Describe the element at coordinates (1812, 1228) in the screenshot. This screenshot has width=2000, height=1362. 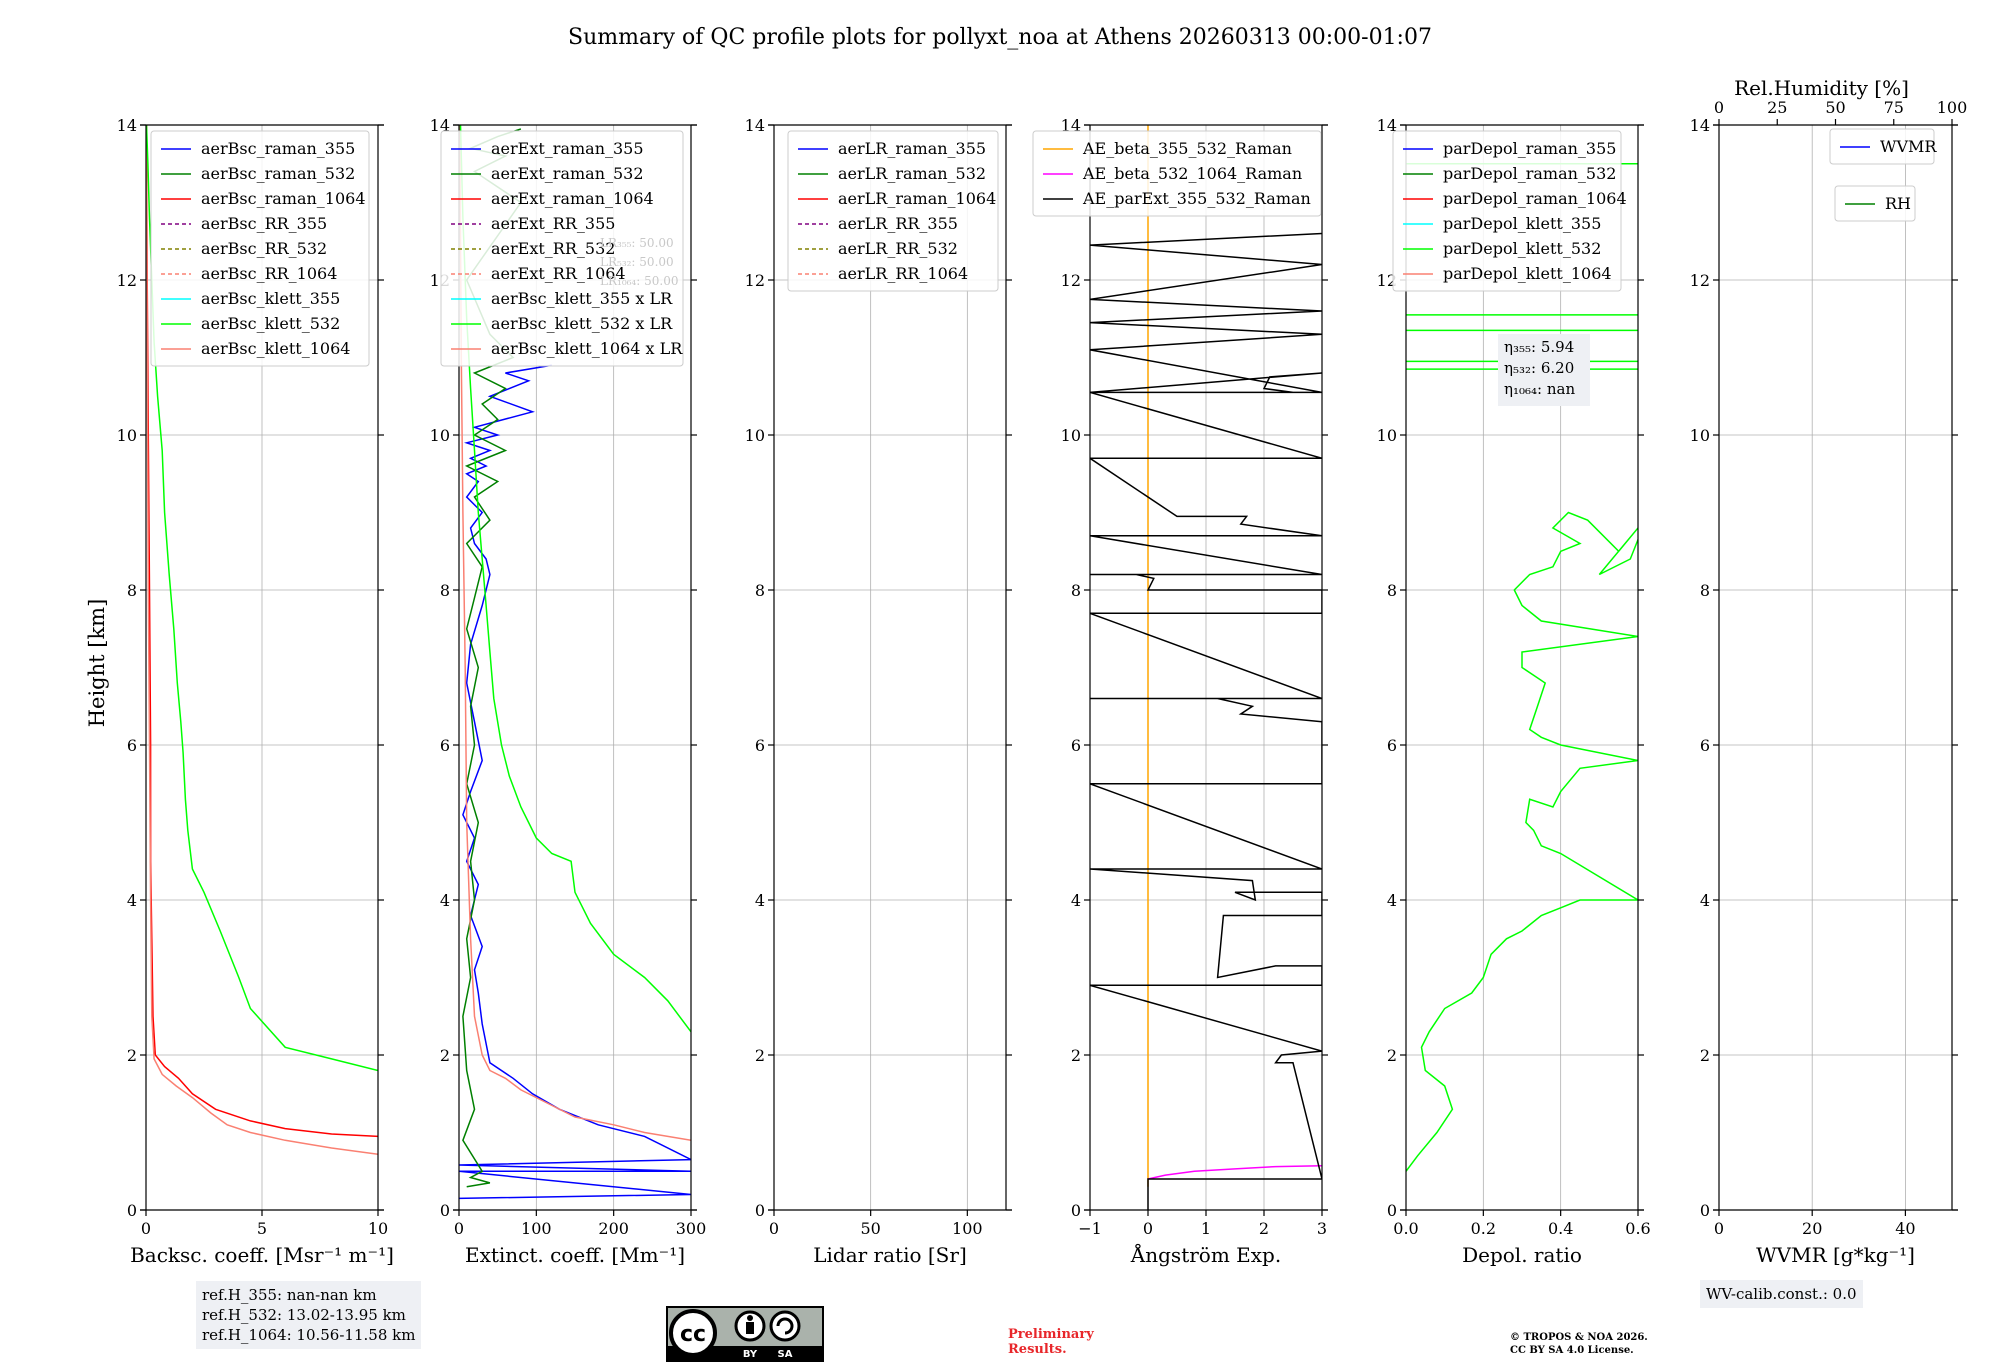
I see `wv-xtick-label: 20` at that location.